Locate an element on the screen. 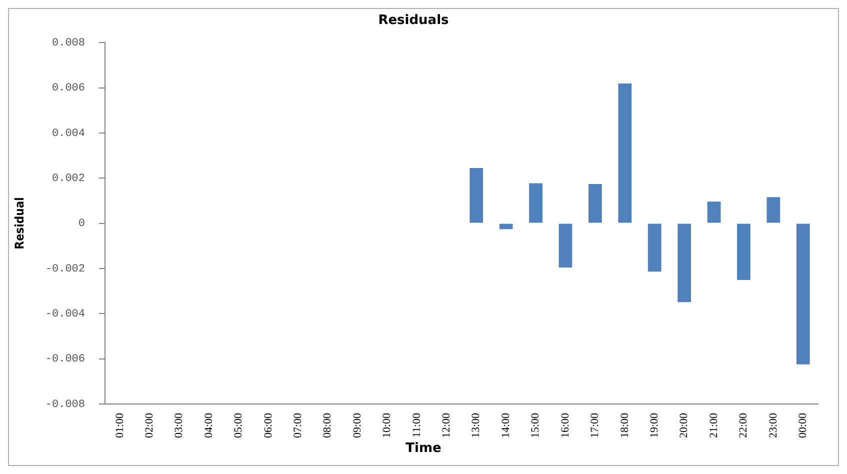  x-tick-label: 10:00 is located at coordinates (387, 425).